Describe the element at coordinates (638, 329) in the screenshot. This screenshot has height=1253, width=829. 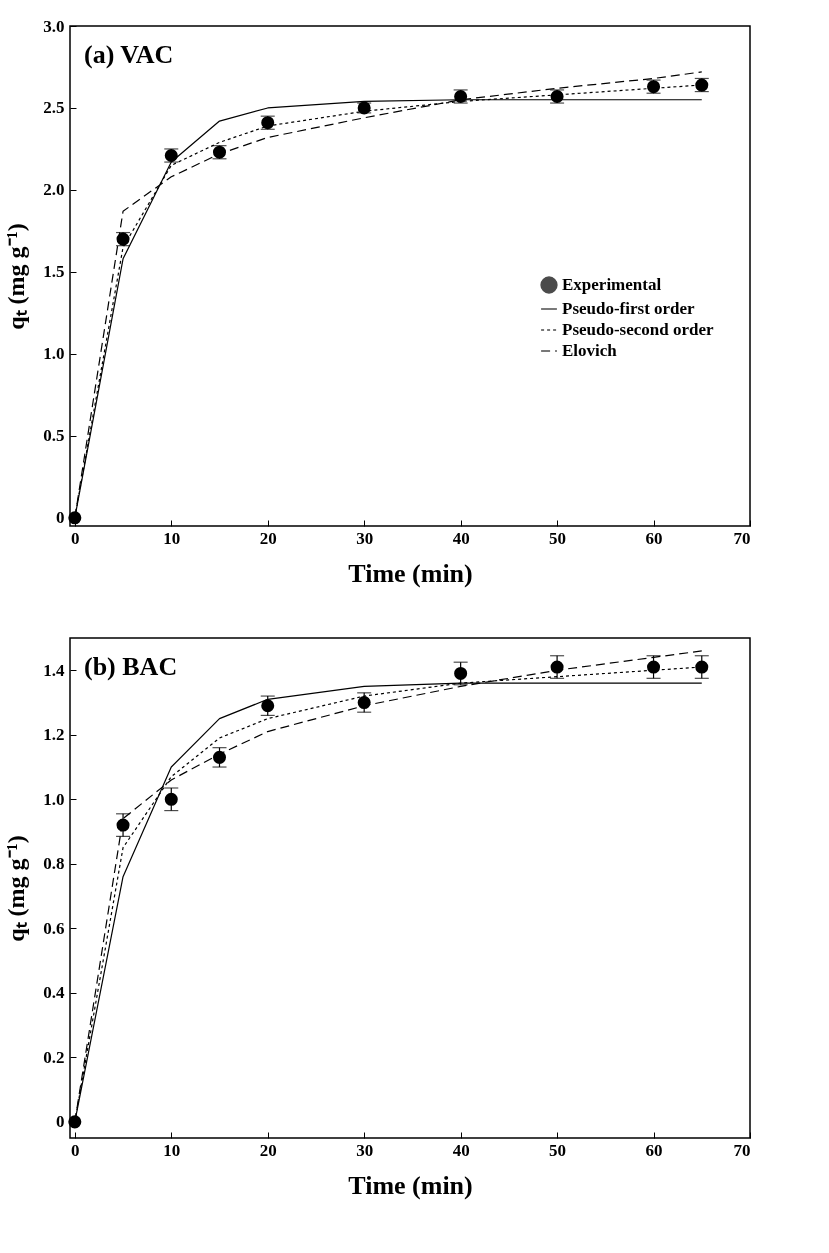
I see `legend-label: Pseudo-second order` at that location.